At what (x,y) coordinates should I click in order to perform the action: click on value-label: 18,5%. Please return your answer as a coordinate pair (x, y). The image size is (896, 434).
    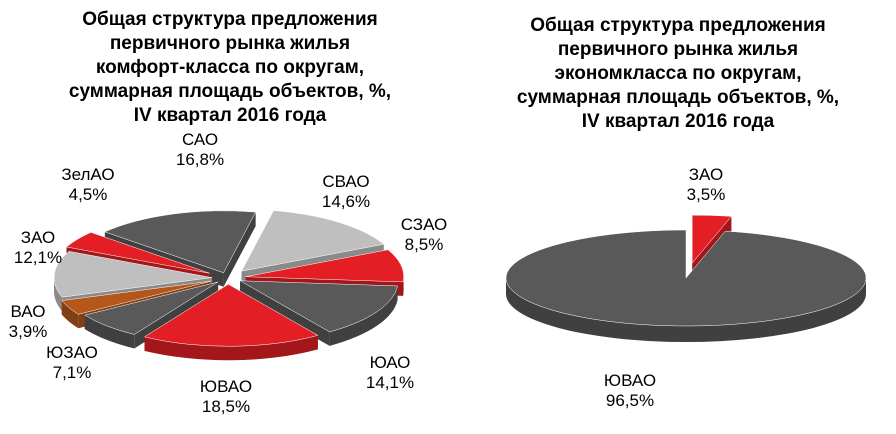
    Looking at the image, I should click on (226, 406).